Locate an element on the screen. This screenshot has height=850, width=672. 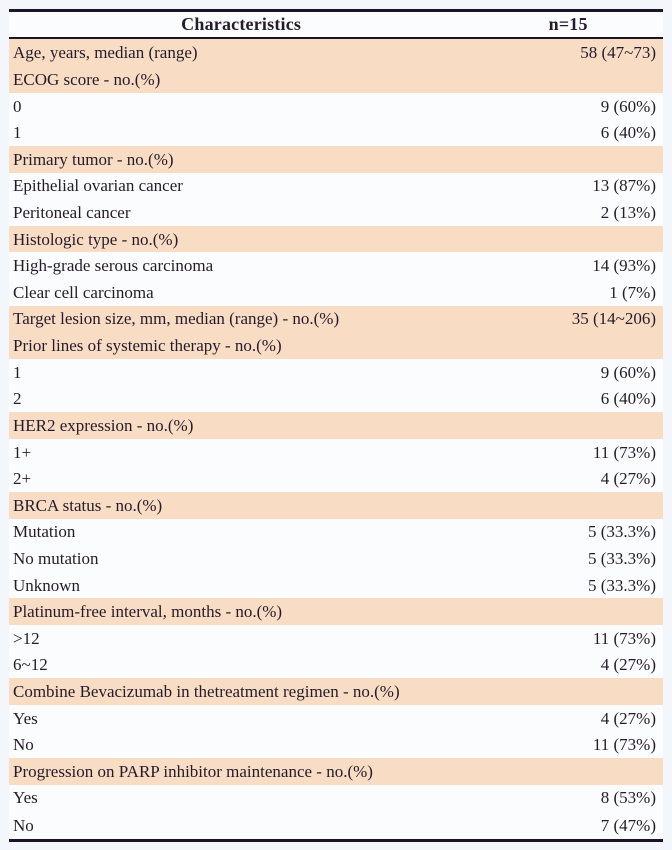
table-row: Epithelial ovarian cancer 13 (87%) is located at coordinates (336, 186).